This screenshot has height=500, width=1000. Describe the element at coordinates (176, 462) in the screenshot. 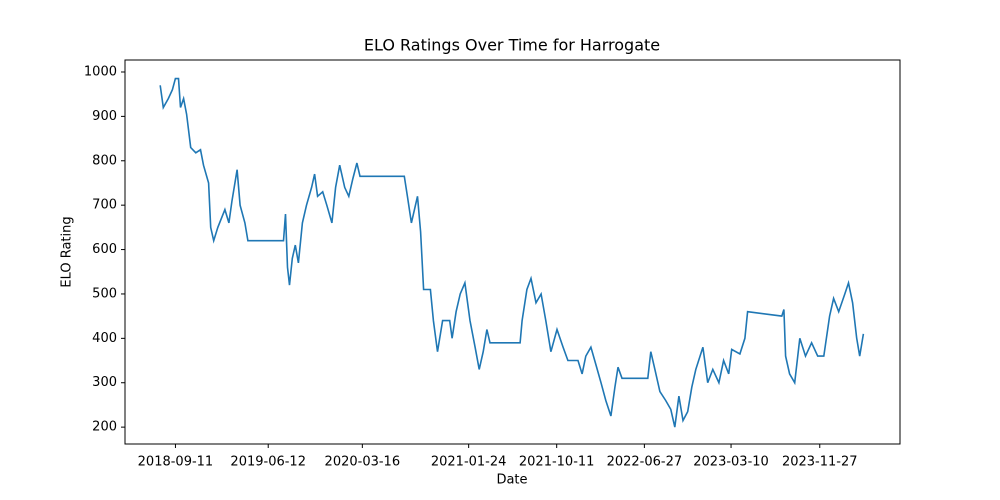

I see `x-tick-label: 2018-09-11` at that location.